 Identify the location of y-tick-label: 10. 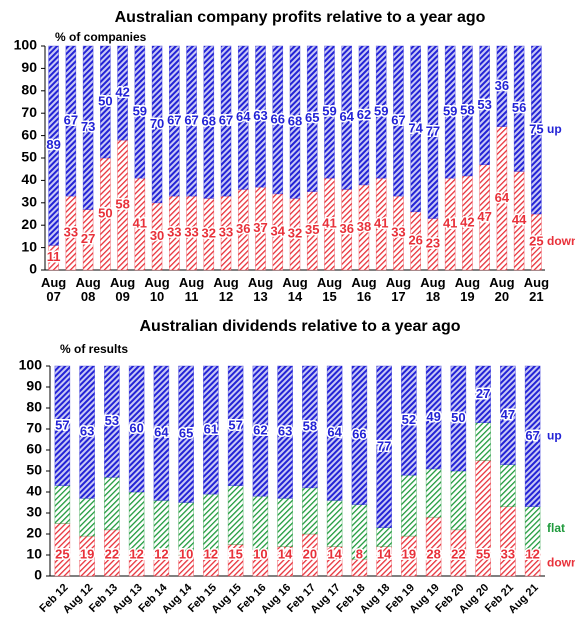
(34, 554).